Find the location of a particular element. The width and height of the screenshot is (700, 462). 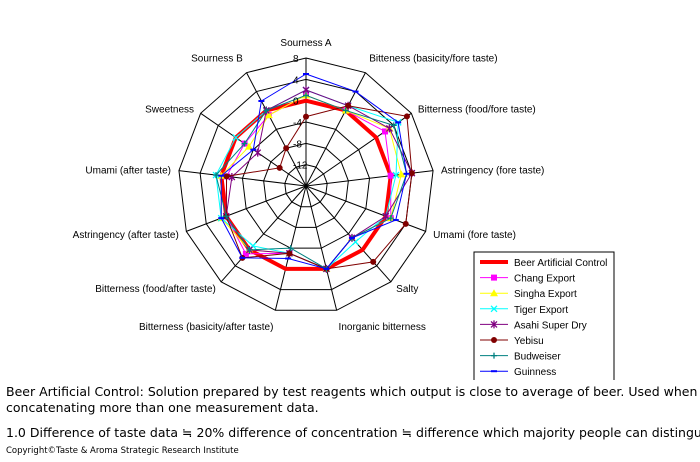

series-line is located at coordinates (314, 171).